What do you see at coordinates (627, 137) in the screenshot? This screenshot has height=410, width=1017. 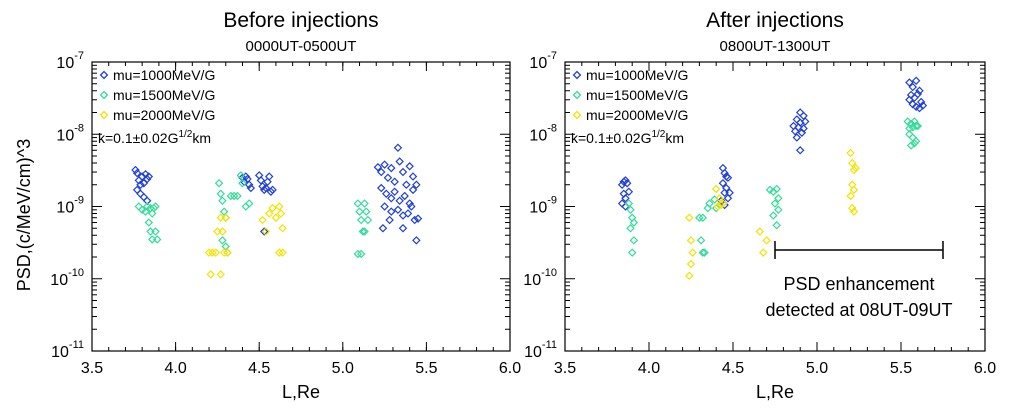 I see `k-annotation: k=0.1±0.02G1/2km` at bounding box center [627, 137].